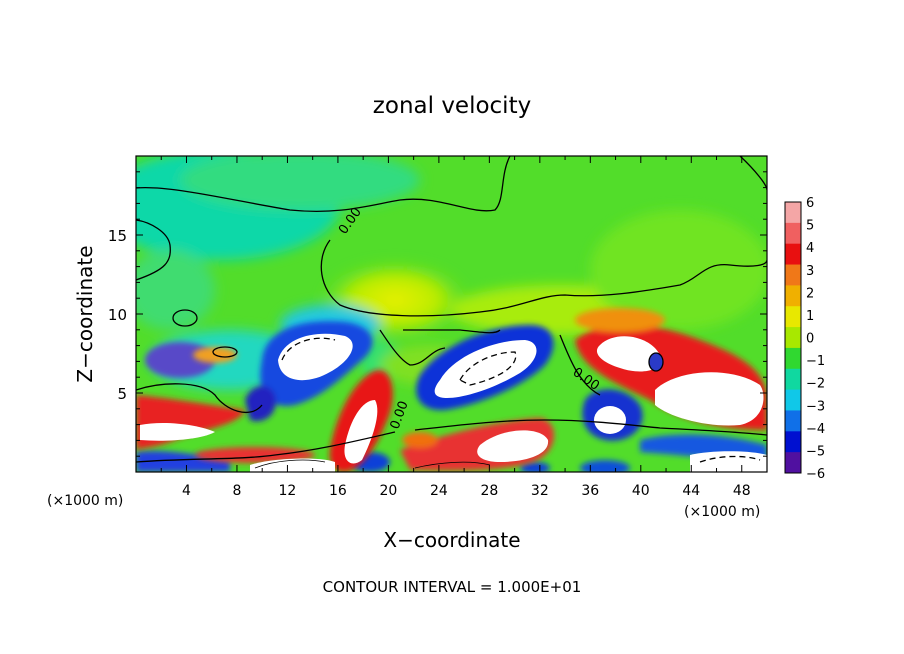 The image size is (904, 654). I want to click on x-unit-left: (×1000 m), so click(85, 501).